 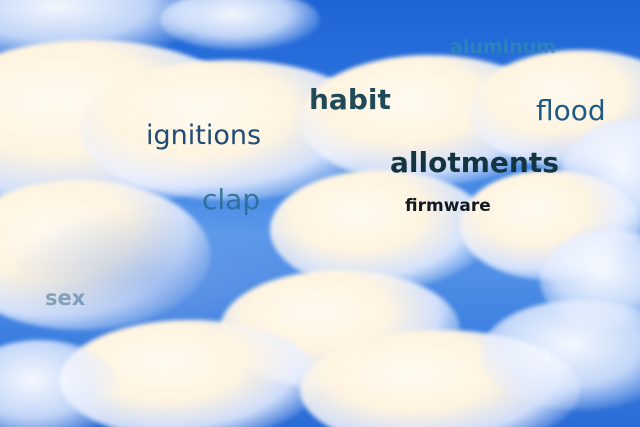 What do you see at coordinates (204, 135) in the screenshot?
I see `word-ignitions: ignitions` at bounding box center [204, 135].